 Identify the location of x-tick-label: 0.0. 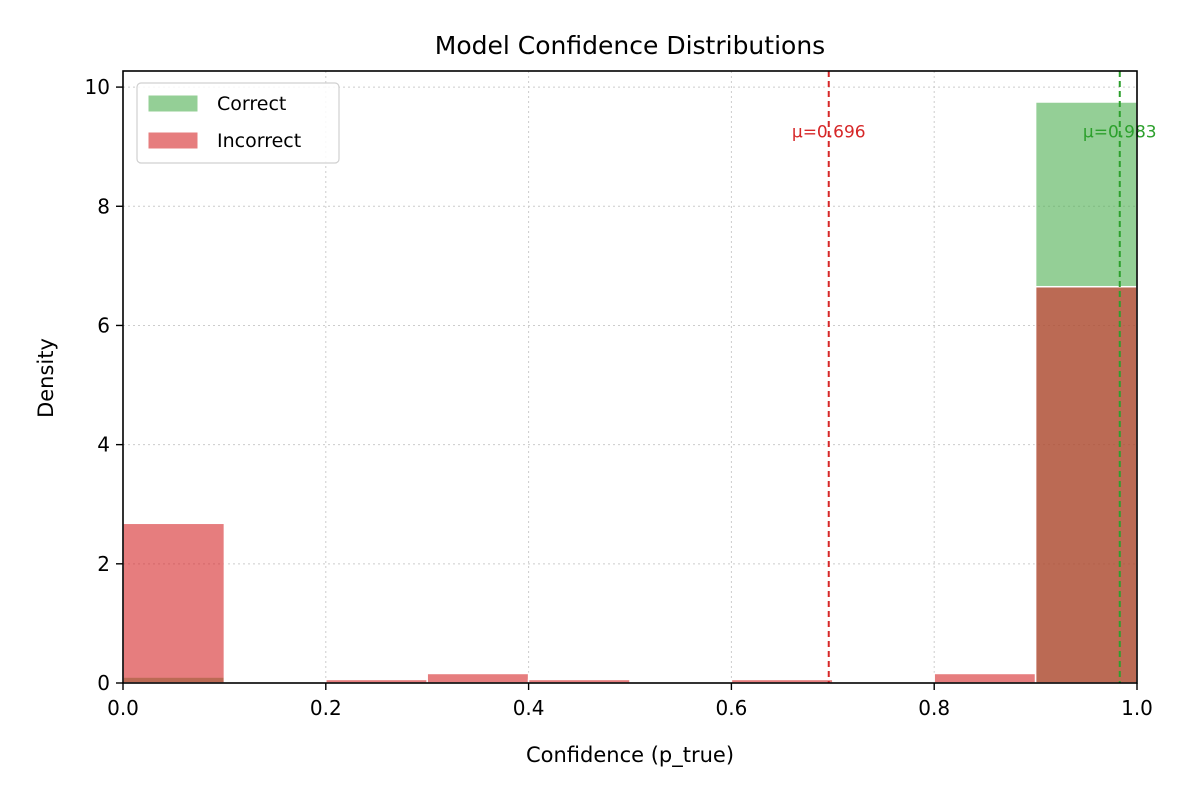
(123, 708).